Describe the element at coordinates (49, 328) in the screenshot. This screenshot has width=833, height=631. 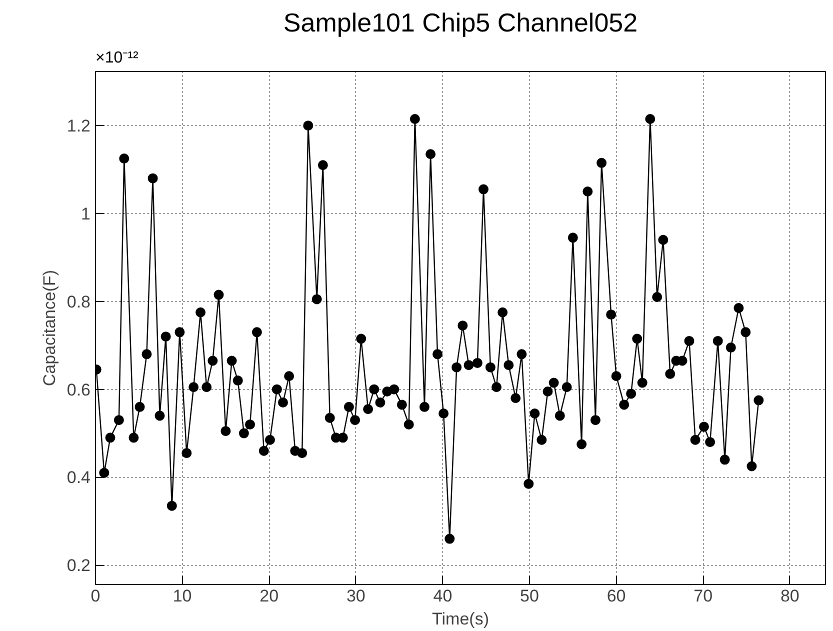
I see `y-axis-title: Capacitance(F)` at that location.